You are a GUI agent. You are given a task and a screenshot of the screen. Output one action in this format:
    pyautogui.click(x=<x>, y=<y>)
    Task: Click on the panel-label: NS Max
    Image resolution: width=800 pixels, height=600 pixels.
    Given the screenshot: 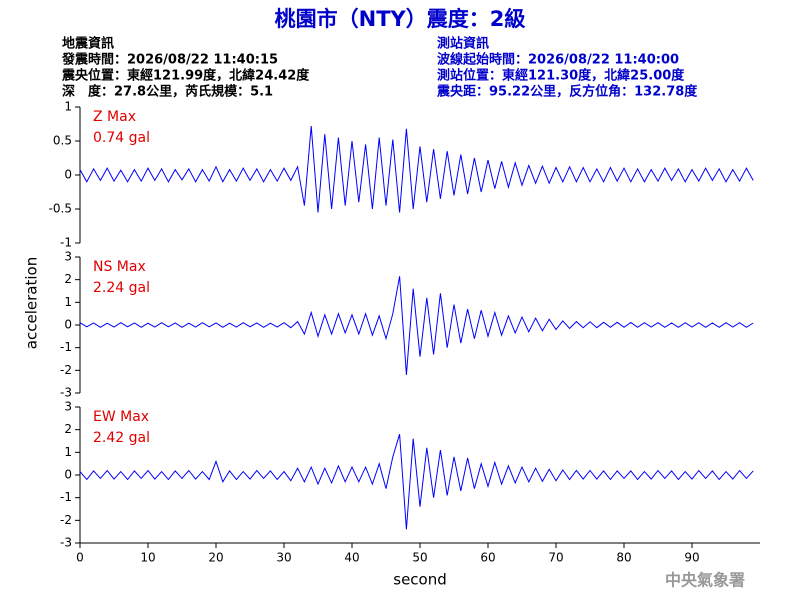 What is the action you would take?
    pyautogui.click(x=119, y=267)
    